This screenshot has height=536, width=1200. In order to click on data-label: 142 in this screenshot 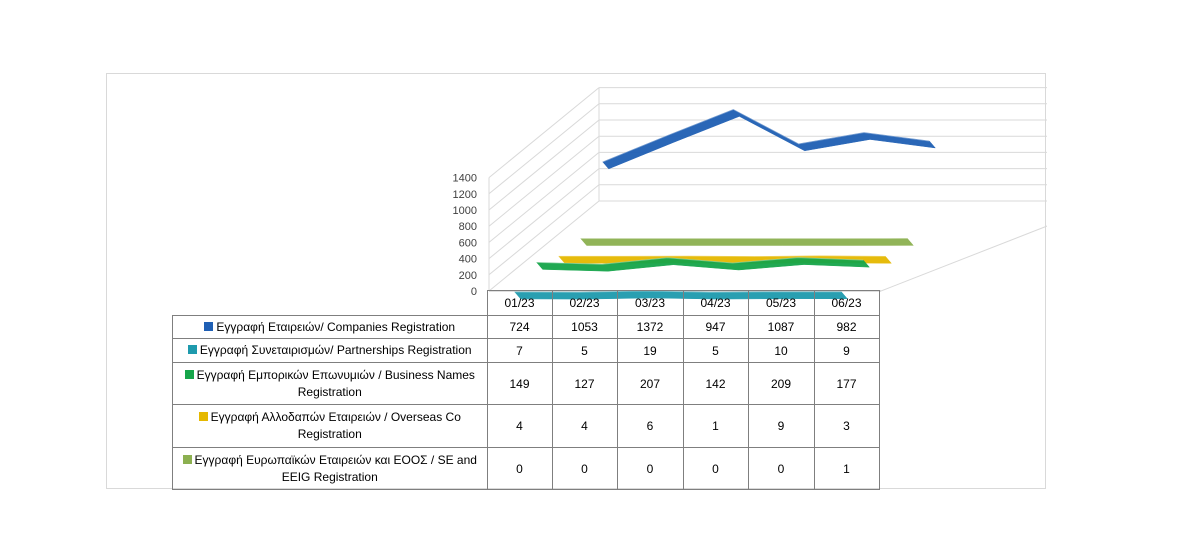, I will do `click(715, 383)`.